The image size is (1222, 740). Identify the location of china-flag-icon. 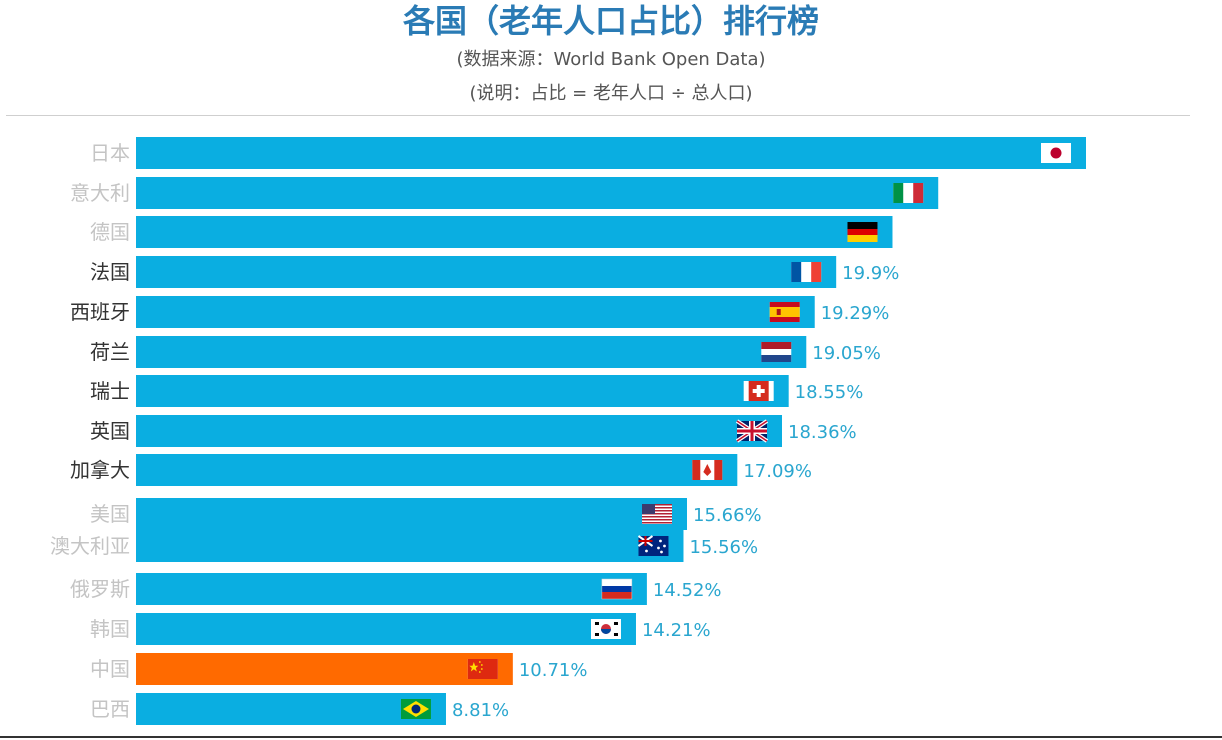
(482, 669).